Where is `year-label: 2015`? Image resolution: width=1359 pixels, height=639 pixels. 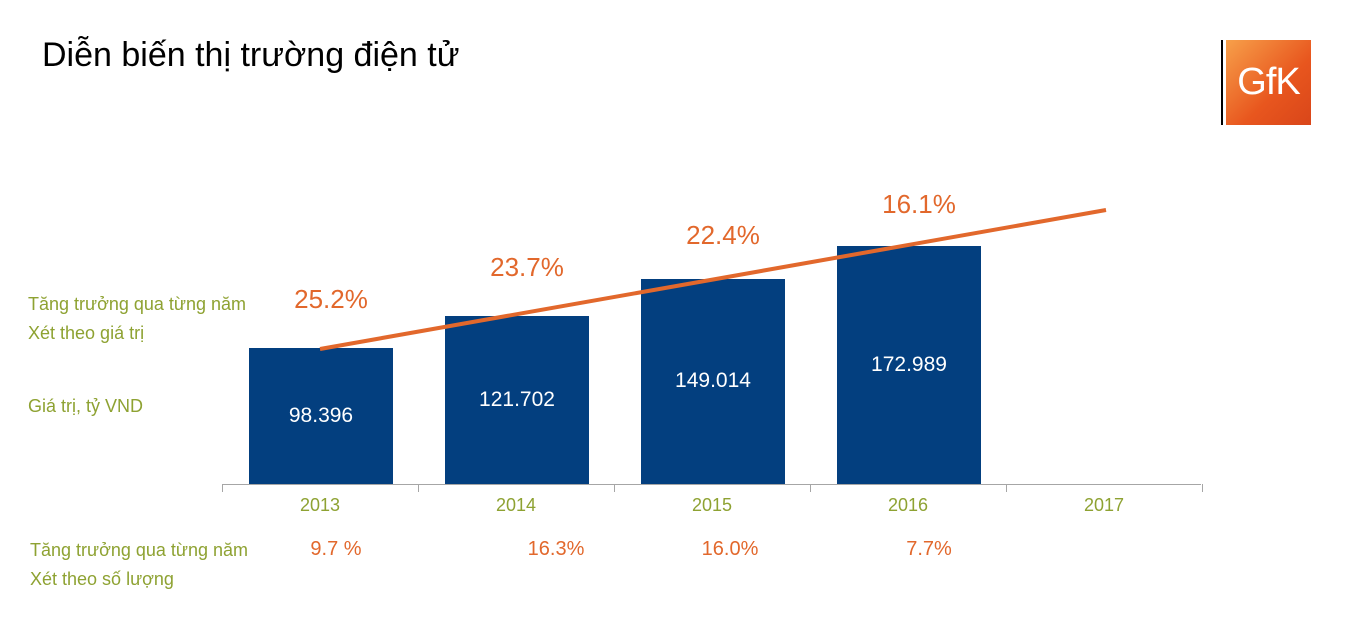 year-label: 2015 is located at coordinates (712, 505).